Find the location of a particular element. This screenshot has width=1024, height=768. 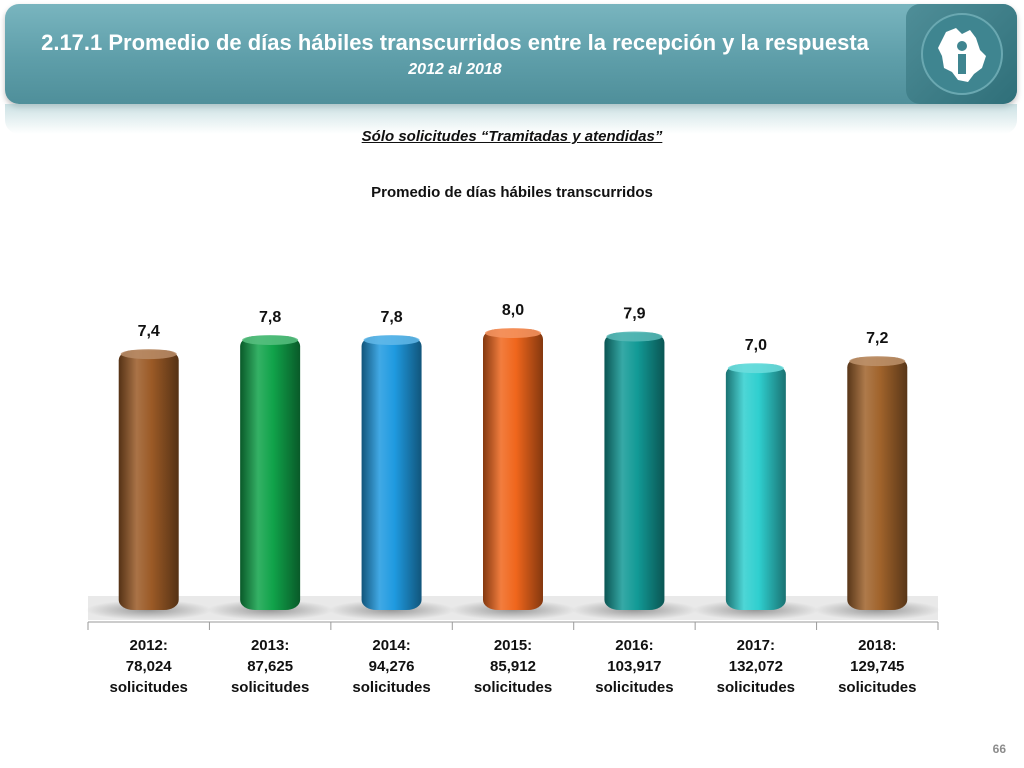

x-tick-label: 2012: is located at coordinates (149, 645).